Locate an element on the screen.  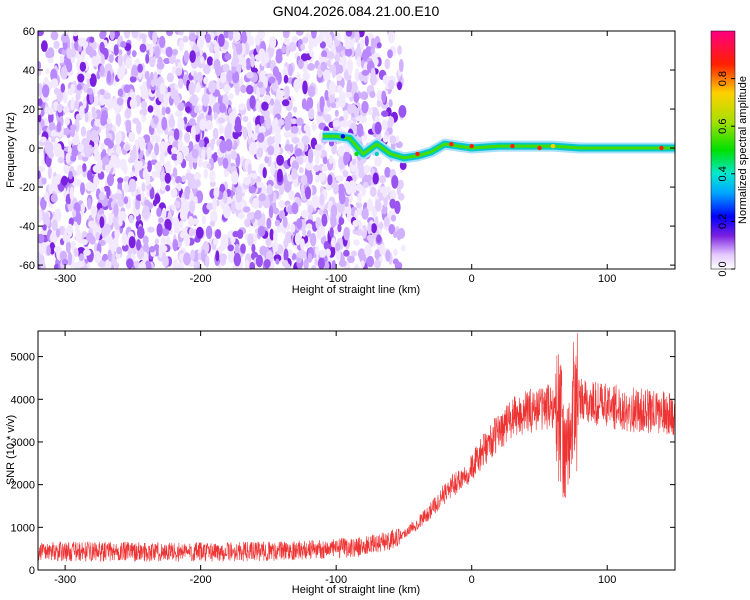
snr-y-axis-label: SNR (10 * v/v) is located at coordinates (11, 450).